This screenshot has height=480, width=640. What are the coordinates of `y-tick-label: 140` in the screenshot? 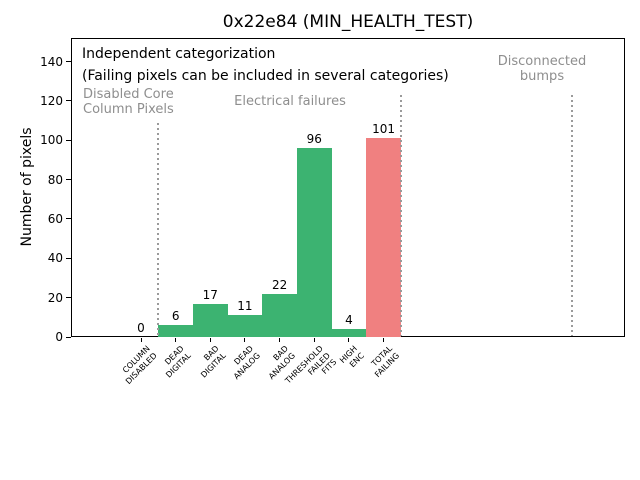 It's located at (51, 61).